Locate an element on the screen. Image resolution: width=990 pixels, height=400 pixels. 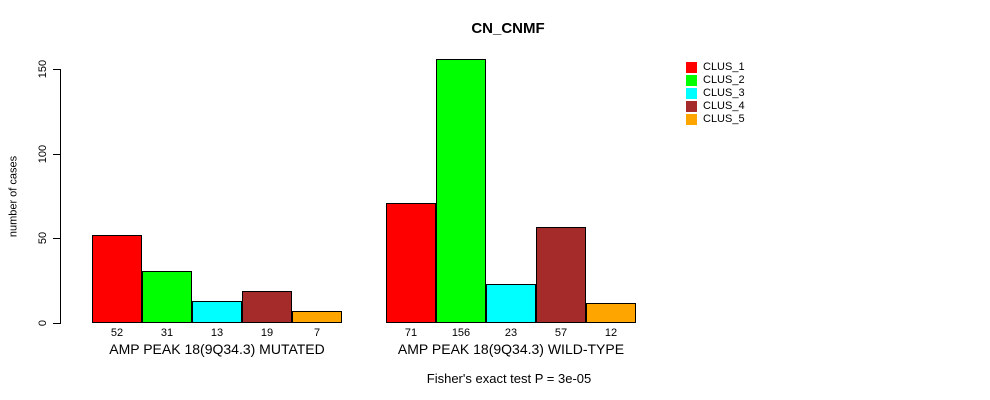
group-label-1: AMP PEAK 18(9Q34.3) MUTATED is located at coordinates (217, 349).